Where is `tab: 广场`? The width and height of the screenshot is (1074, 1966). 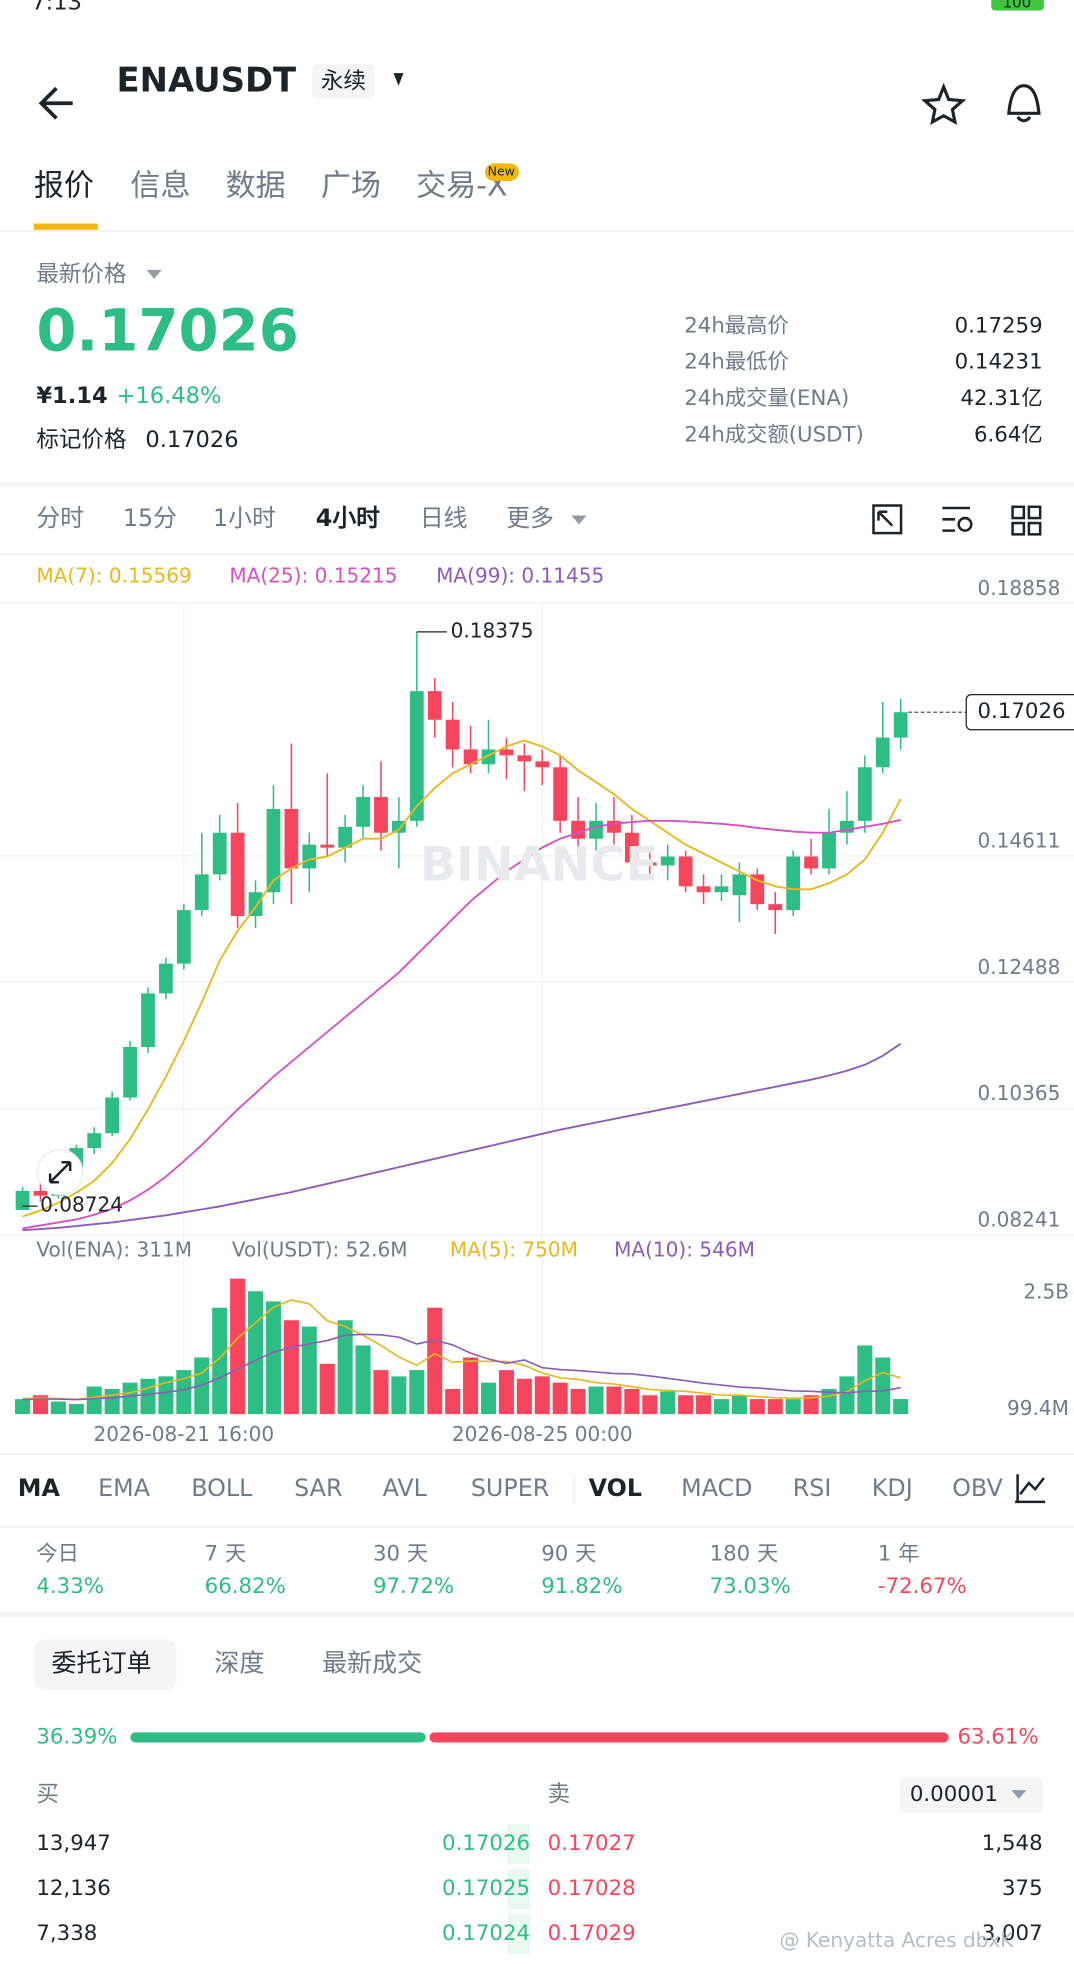
tab: 广场 is located at coordinates (351, 186).